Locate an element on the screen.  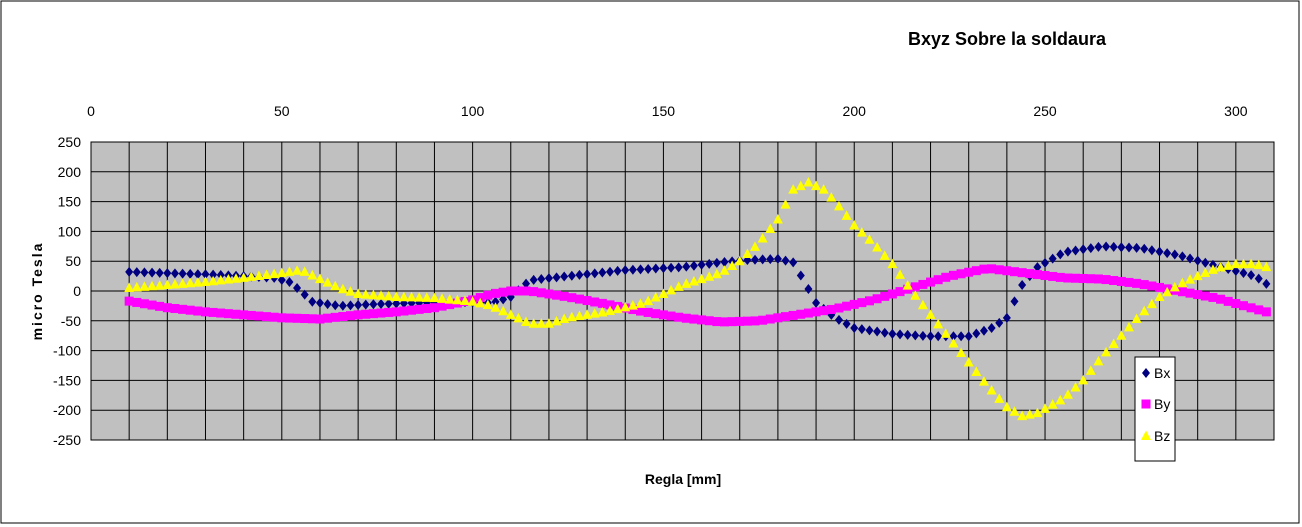
y-tick-label: 0 is located at coordinates (77, 291).